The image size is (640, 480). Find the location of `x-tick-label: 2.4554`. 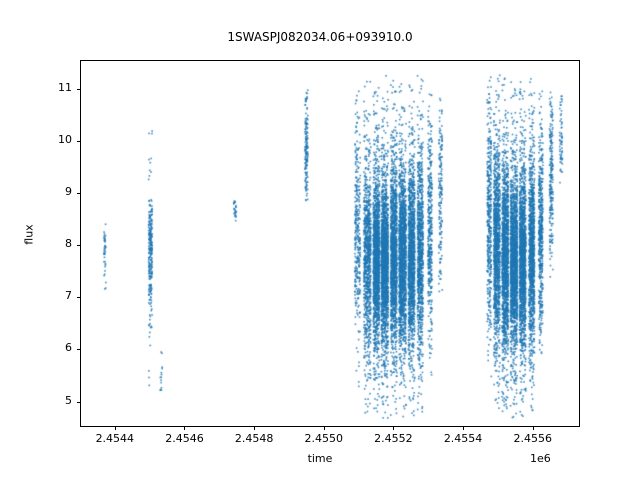

x-tick-label: 2.4554 is located at coordinates (463, 438).